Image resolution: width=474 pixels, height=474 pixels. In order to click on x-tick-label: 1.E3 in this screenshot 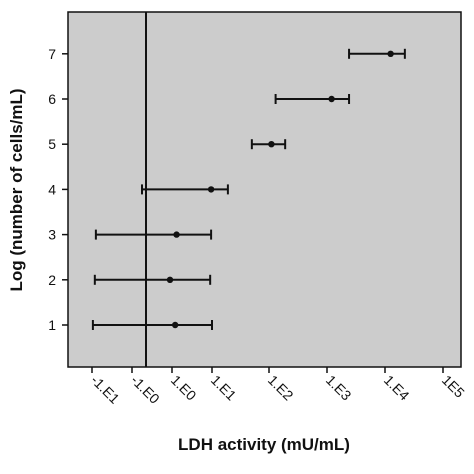, I will do `click(339, 388)`.